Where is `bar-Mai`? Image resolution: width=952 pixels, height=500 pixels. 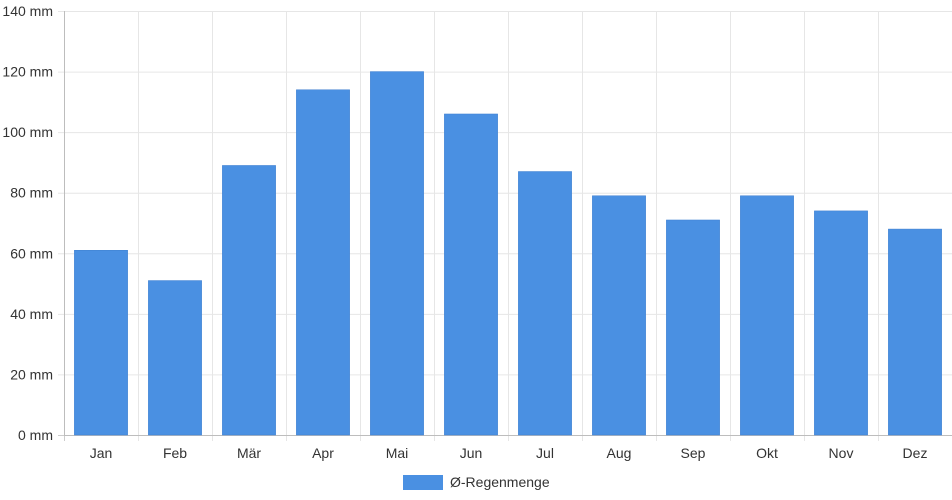
bar-Mai is located at coordinates (397, 253).